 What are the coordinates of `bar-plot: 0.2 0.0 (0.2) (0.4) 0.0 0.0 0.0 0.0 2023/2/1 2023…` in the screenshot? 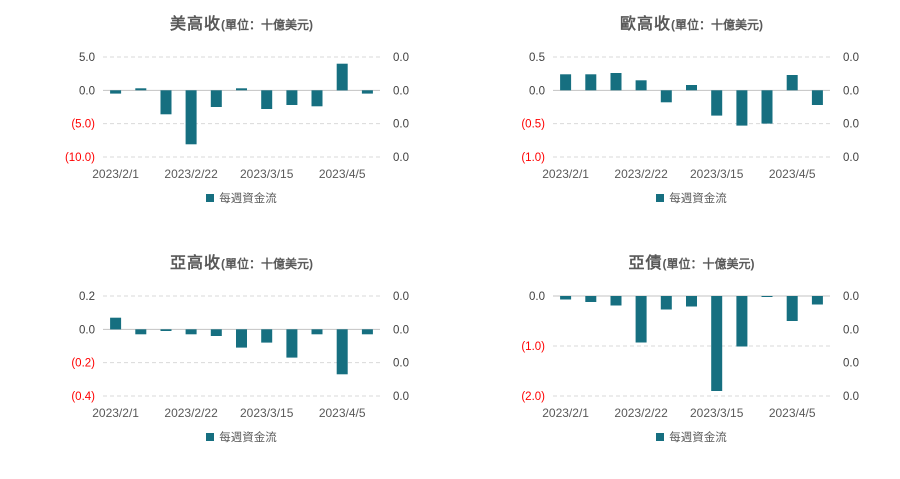 It's located at (240, 355).